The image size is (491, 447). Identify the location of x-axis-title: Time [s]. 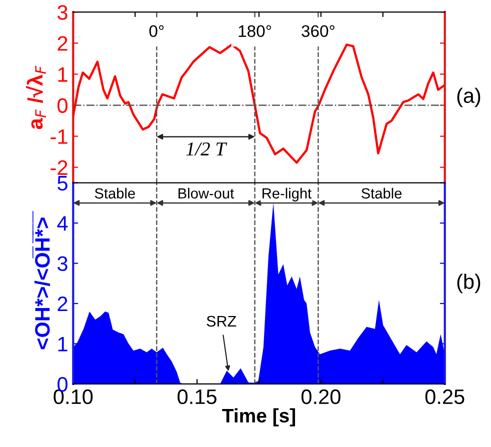
(259, 417).